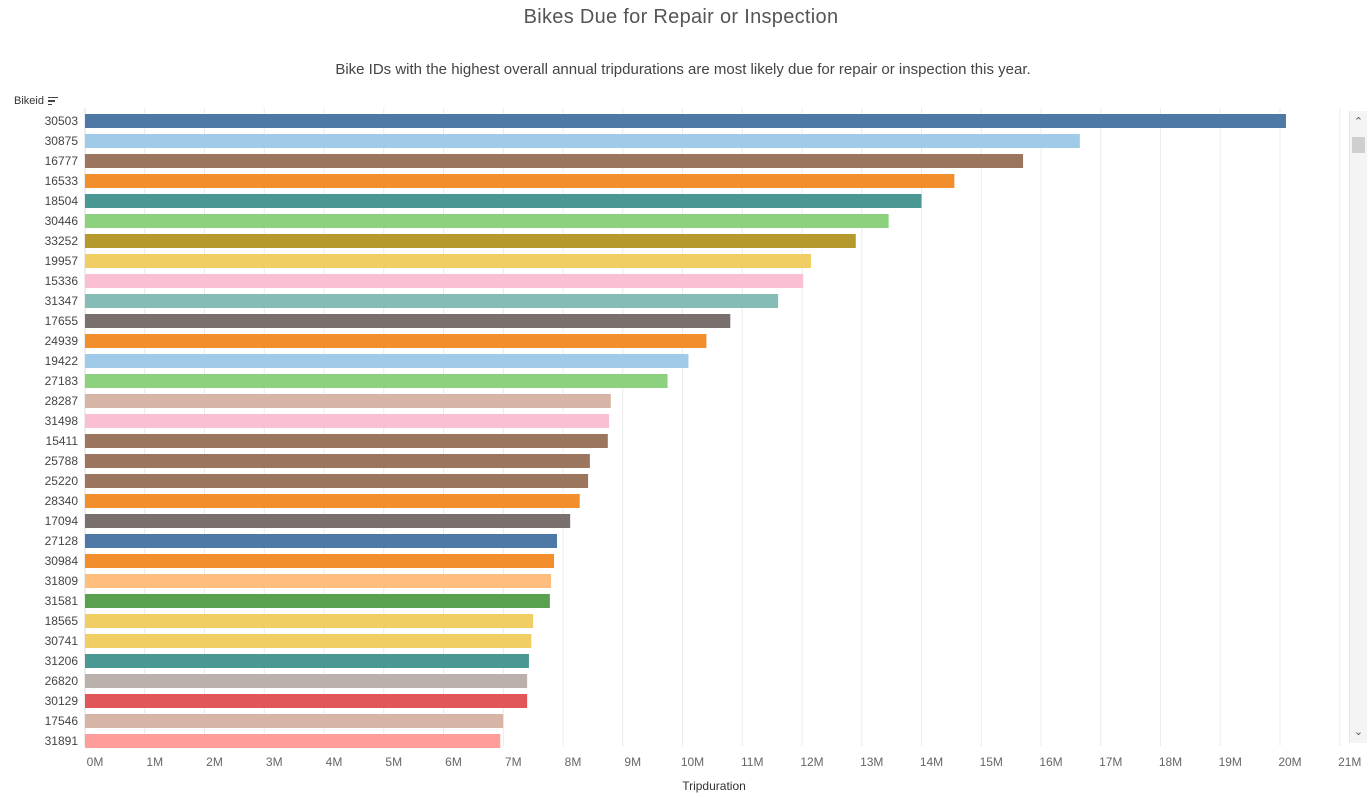 The height and width of the screenshot is (797, 1372). What do you see at coordinates (1230, 762) in the screenshot?
I see `x-tick-label: 19M` at bounding box center [1230, 762].